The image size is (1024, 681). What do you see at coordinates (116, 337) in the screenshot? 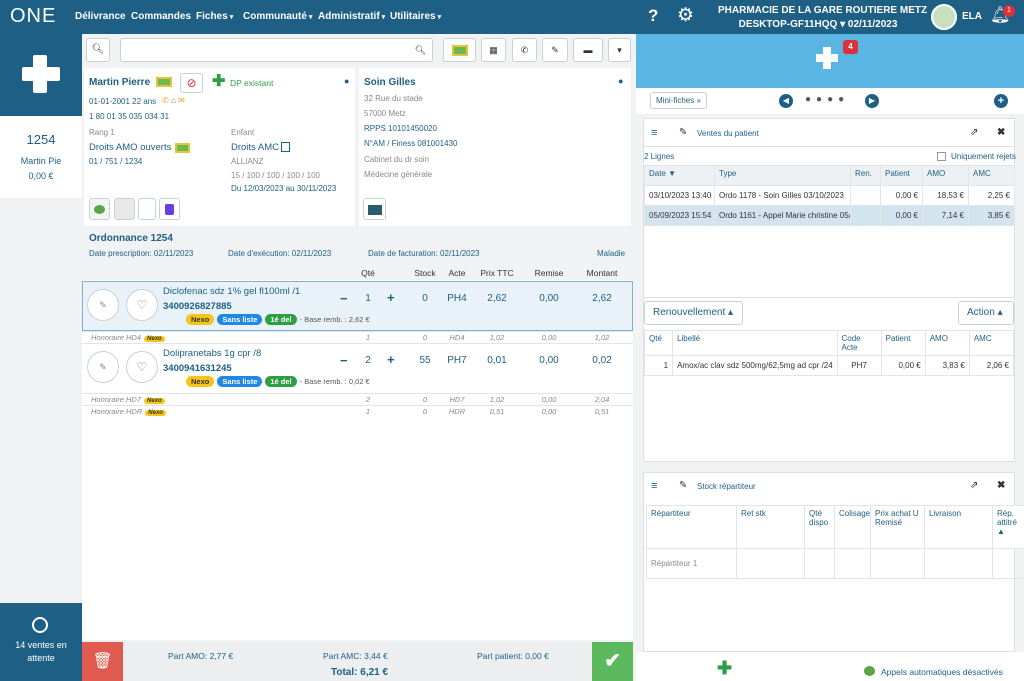
I see `fee-name: Honoraire HD4` at bounding box center [116, 337].